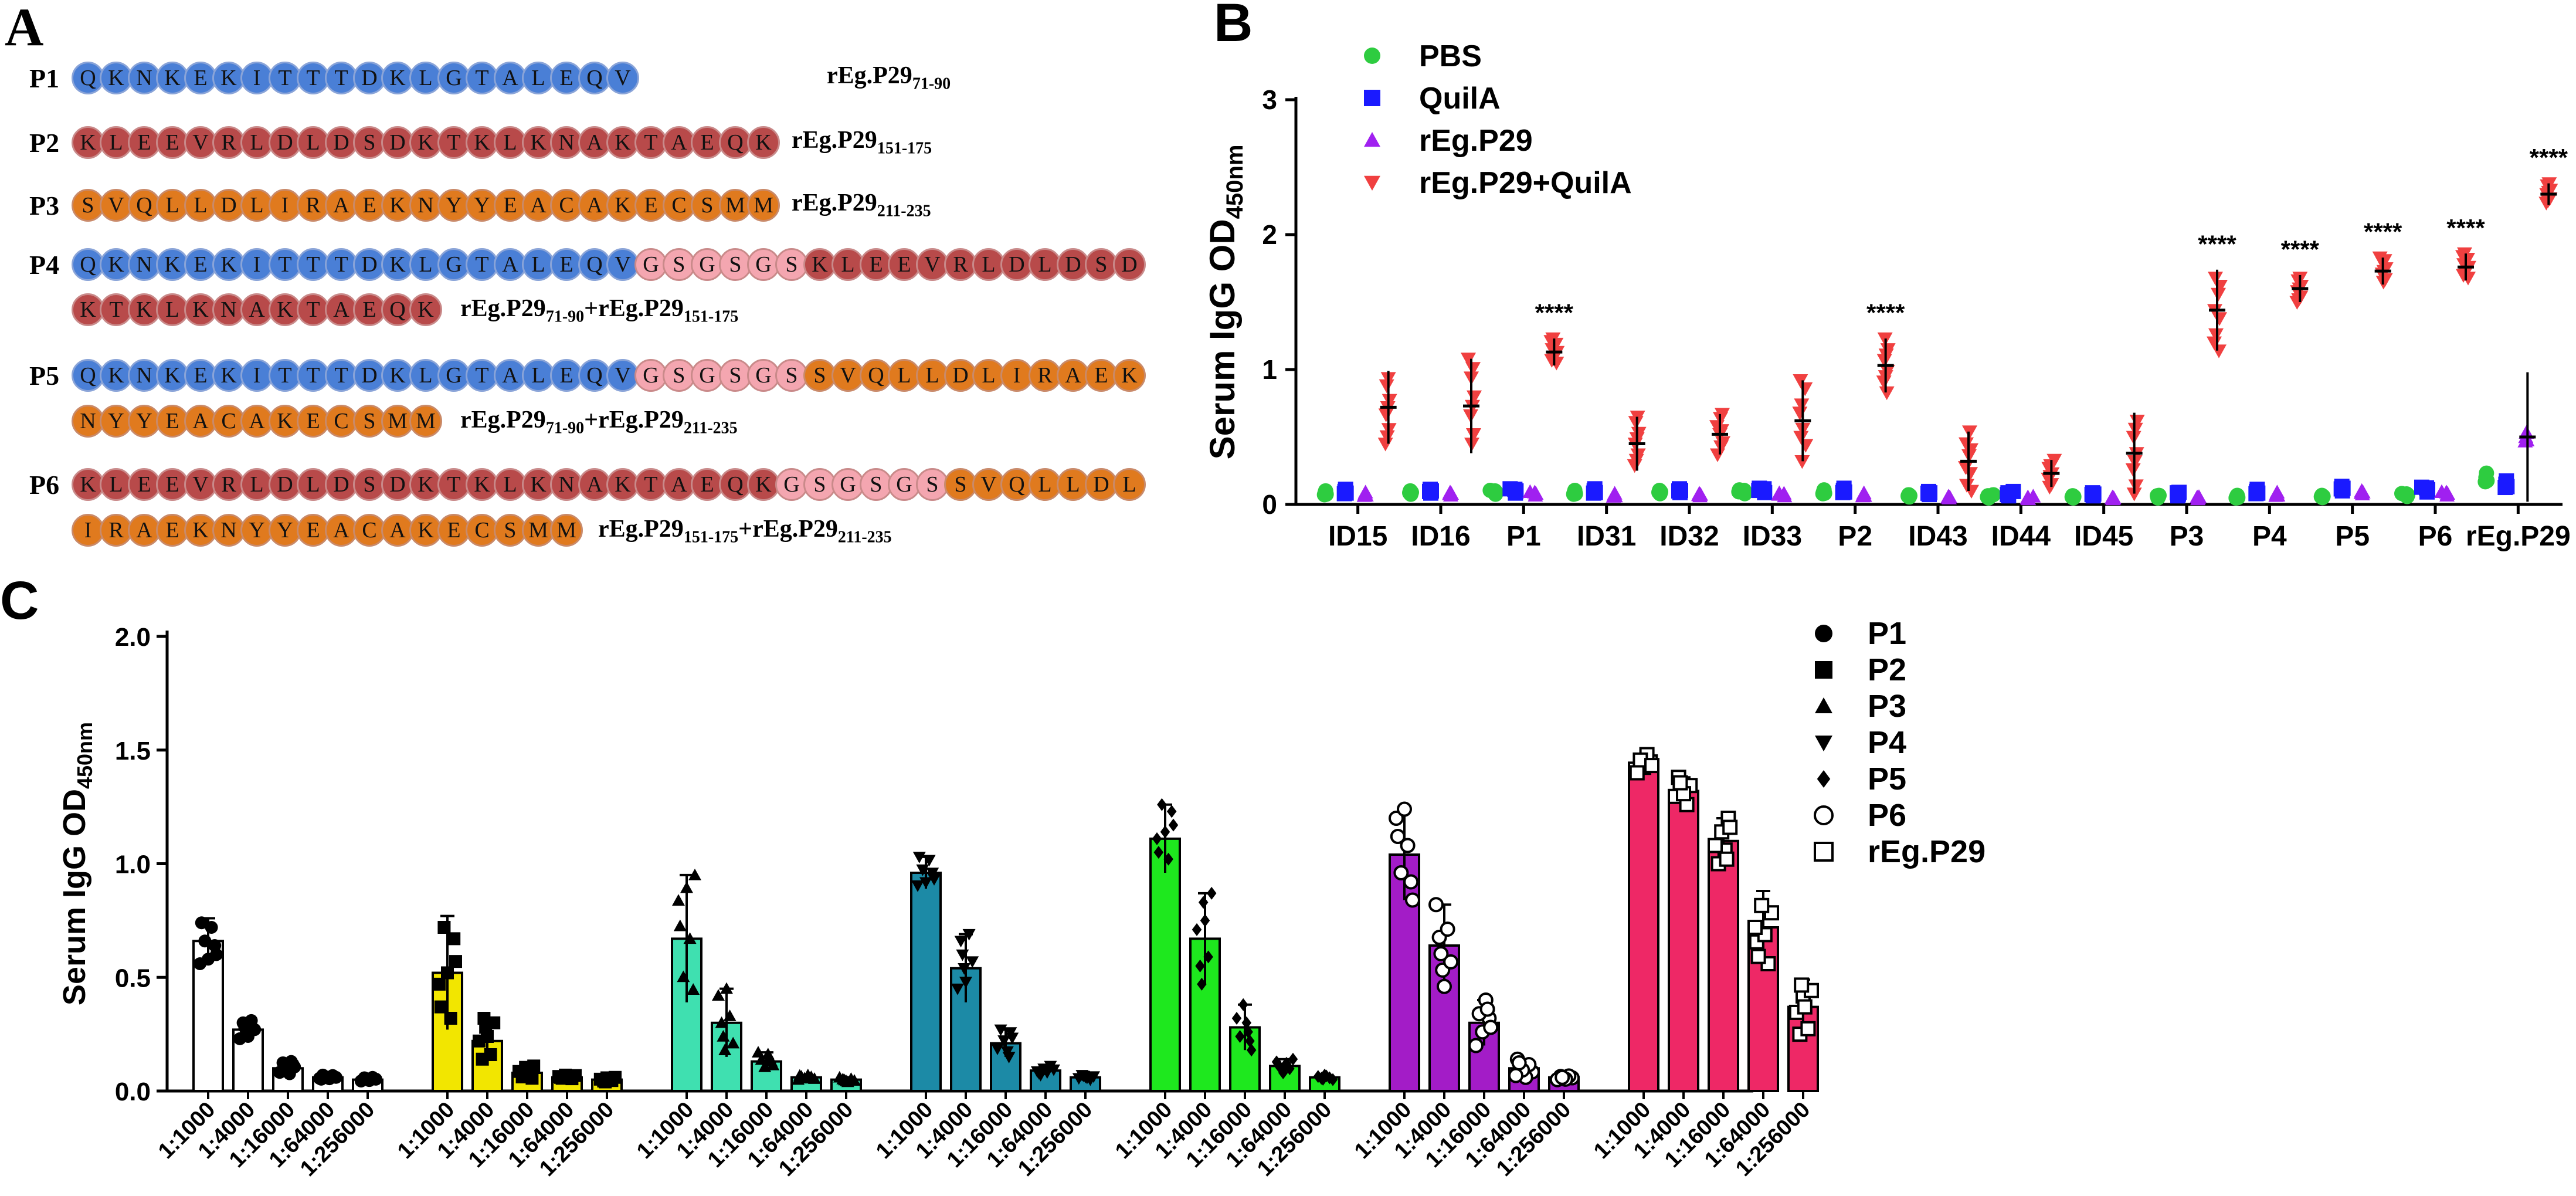 The width and height of the screenshot is (2576, 1196). What do you see at coordinates (1697, 1135) in the screenshot?
I see `x-tick-label: 1:16000` at bounding box center [1697, 1135].